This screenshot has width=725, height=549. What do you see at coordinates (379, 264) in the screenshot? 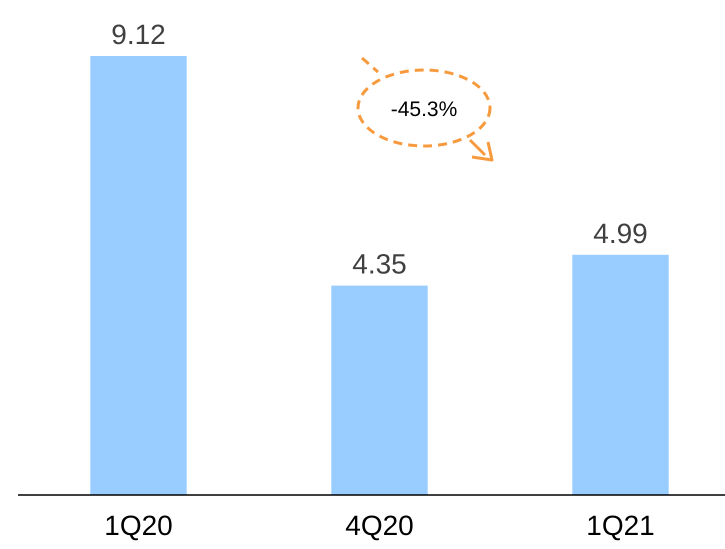
I see `data-label: 4.35` at bounding box center [379, 264].